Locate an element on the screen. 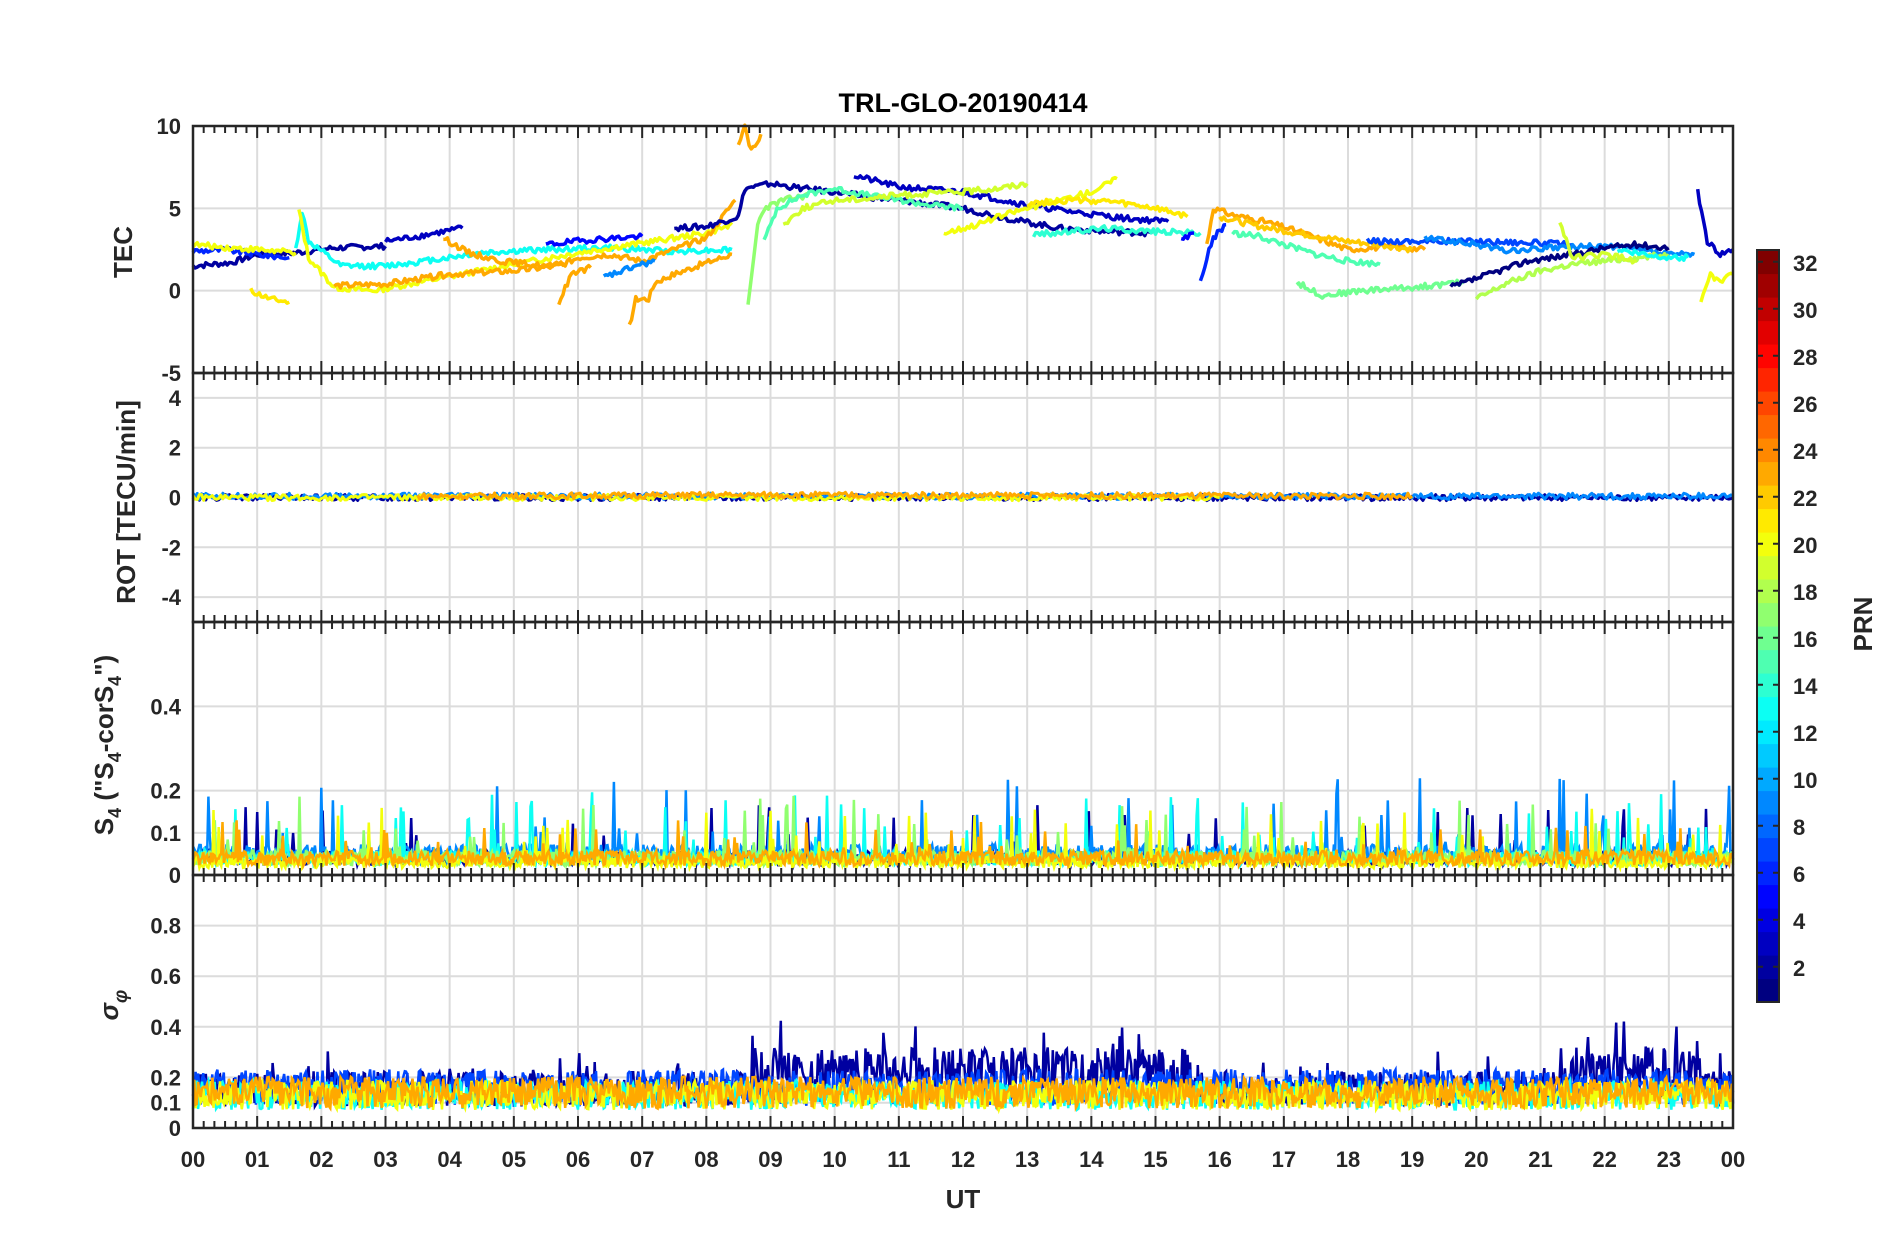  colorbar-tick-label: 28 is located at coordinates (1805, 357).